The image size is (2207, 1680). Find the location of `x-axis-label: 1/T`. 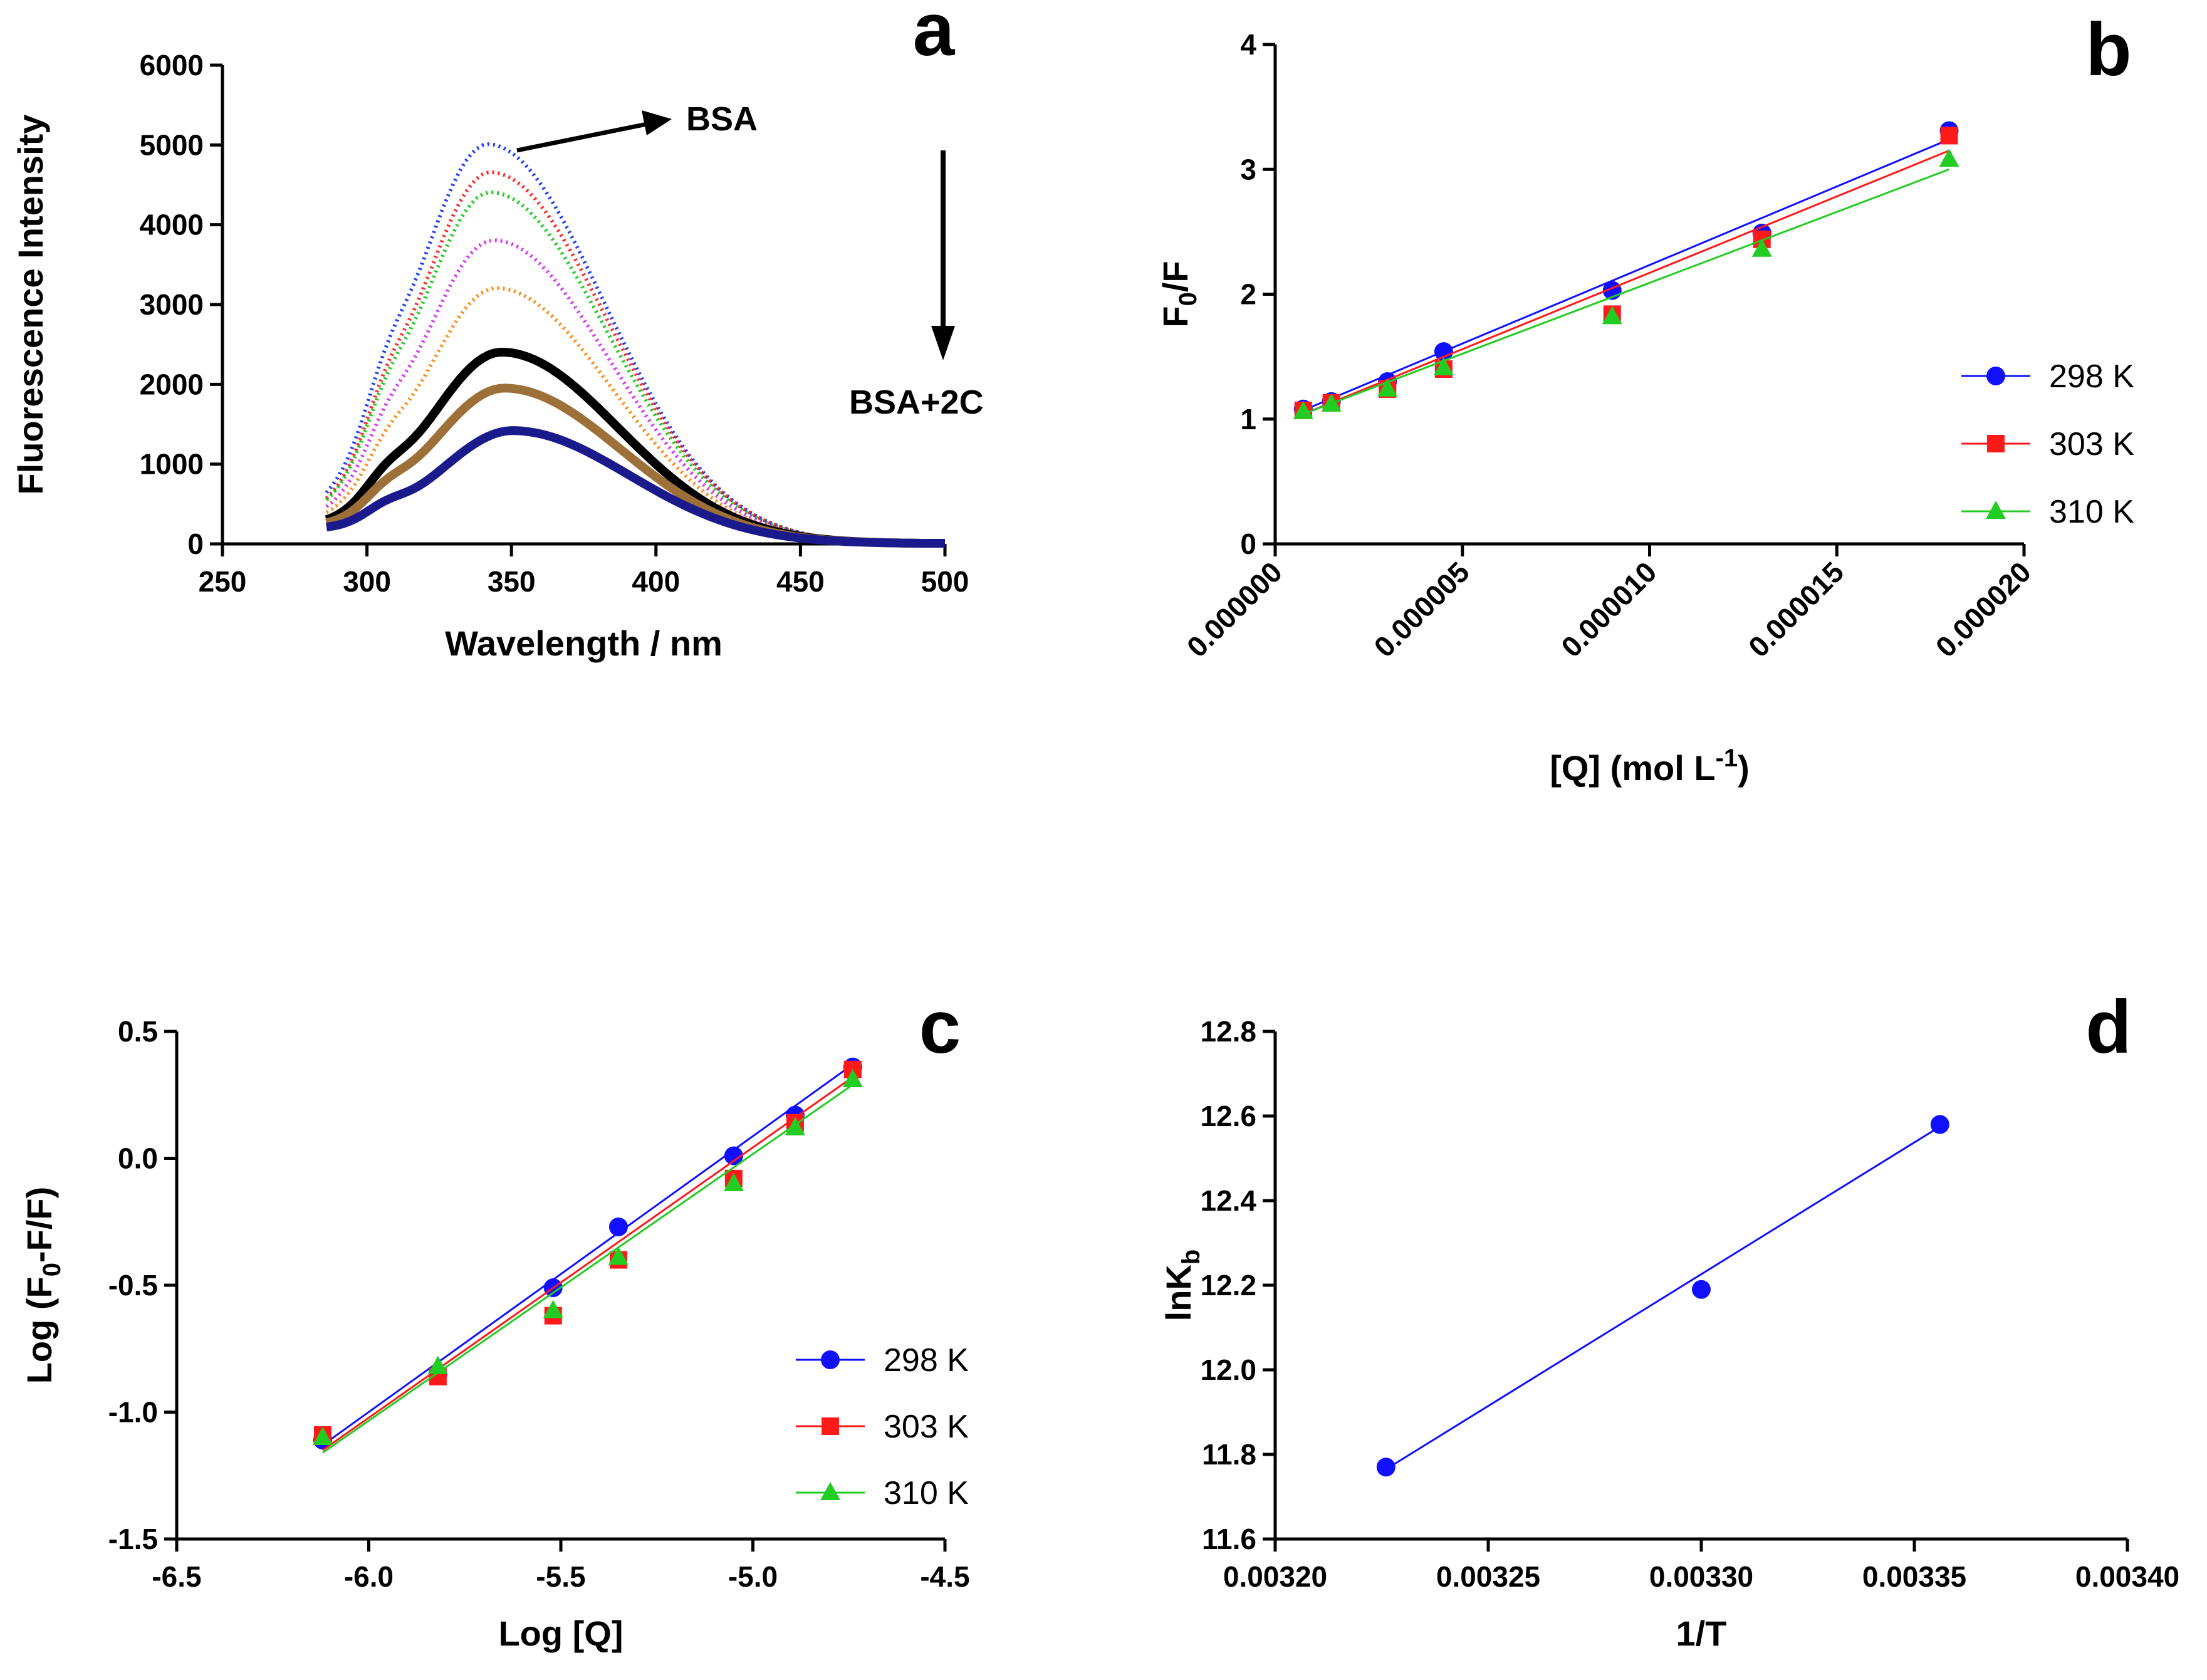

x-axis-label: 1/T is located at coordinates (1701, 1634).